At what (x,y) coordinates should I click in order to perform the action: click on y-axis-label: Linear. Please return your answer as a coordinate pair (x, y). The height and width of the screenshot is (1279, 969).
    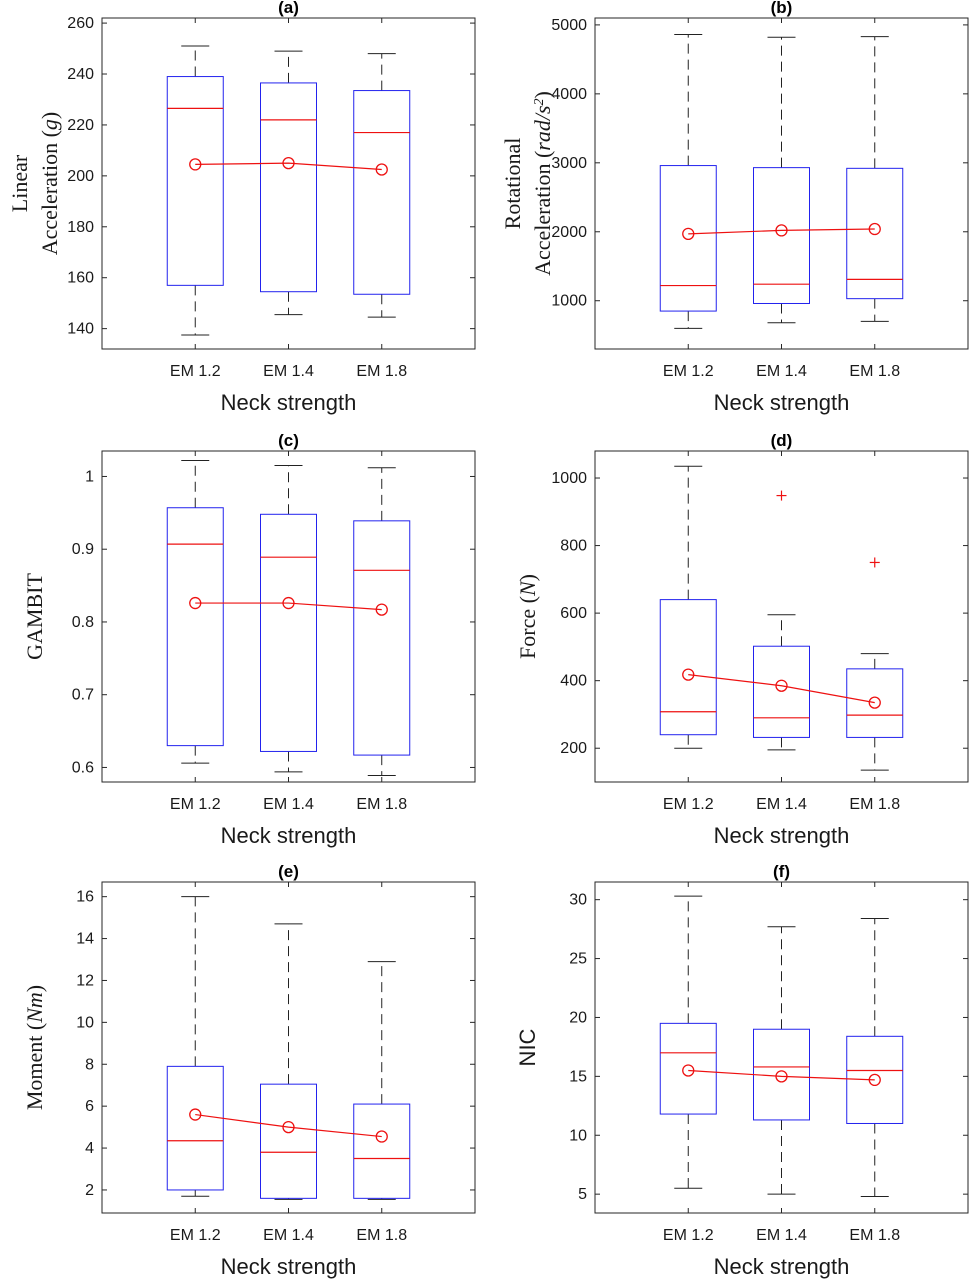
    Looking at the image, I should click on (19, 183).